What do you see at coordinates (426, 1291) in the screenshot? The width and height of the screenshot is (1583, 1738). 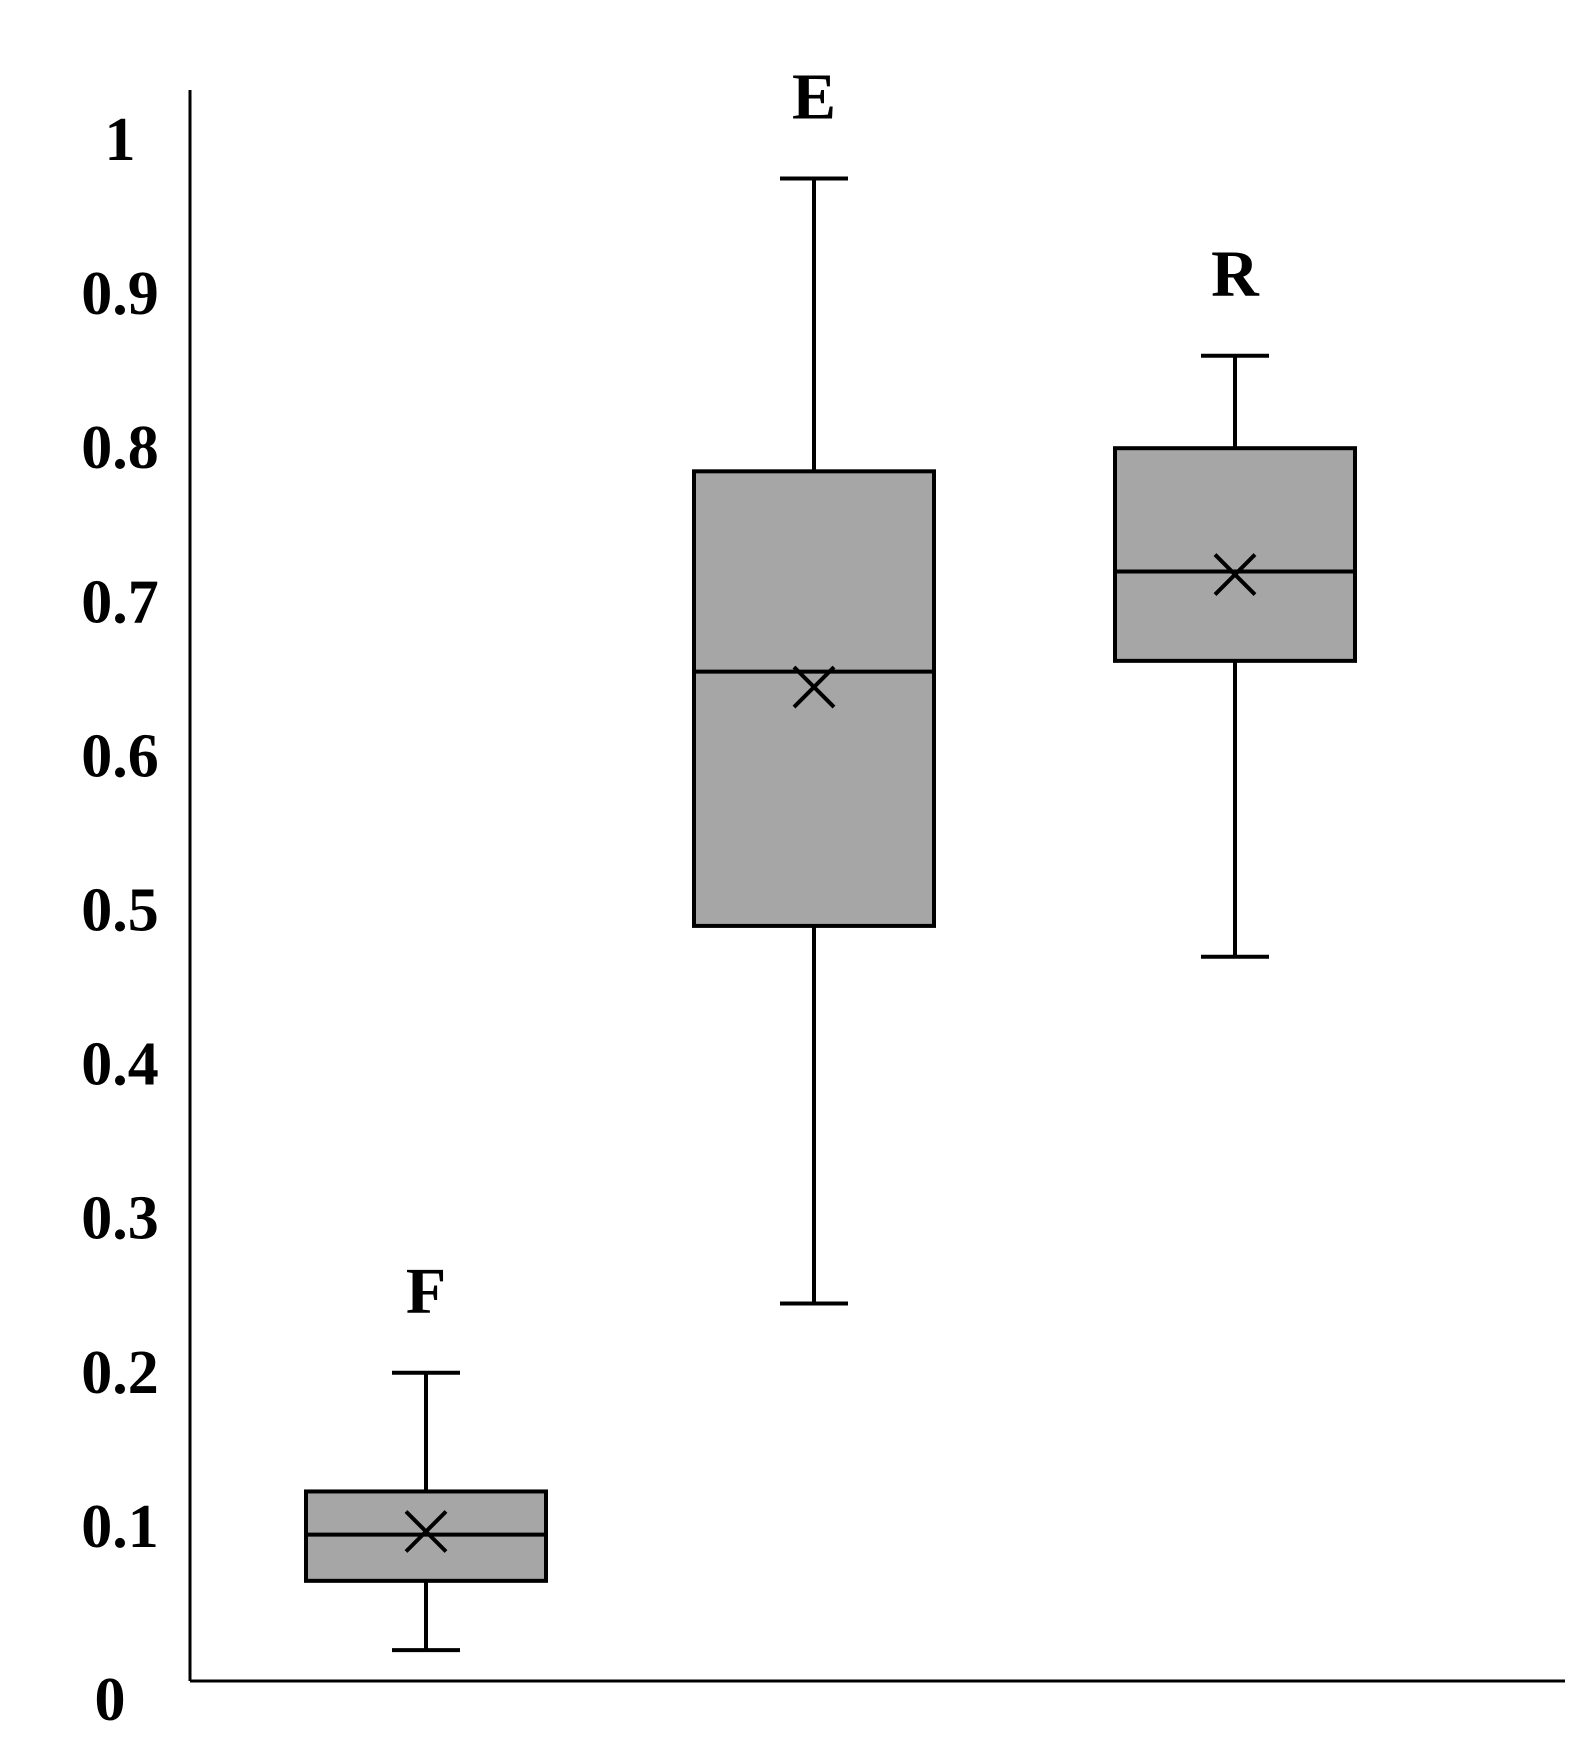 I see `box-label: F` at bounding box center [426, 1291].